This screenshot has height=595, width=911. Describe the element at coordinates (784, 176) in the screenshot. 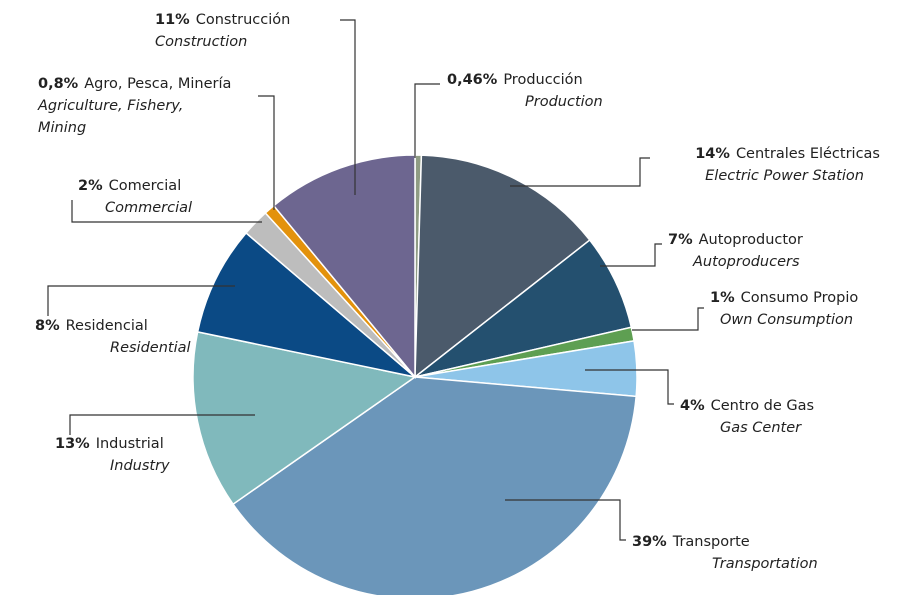

I see `category-label-en: Electric Power Station` at that location.